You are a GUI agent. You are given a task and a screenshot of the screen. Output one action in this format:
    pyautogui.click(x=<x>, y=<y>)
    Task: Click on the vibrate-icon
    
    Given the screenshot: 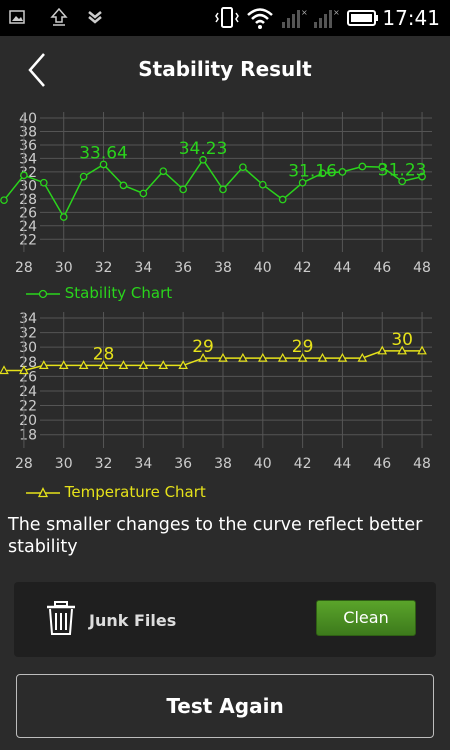 What is the action you would take?
    pyautogui.click(x=227, y=17)
    